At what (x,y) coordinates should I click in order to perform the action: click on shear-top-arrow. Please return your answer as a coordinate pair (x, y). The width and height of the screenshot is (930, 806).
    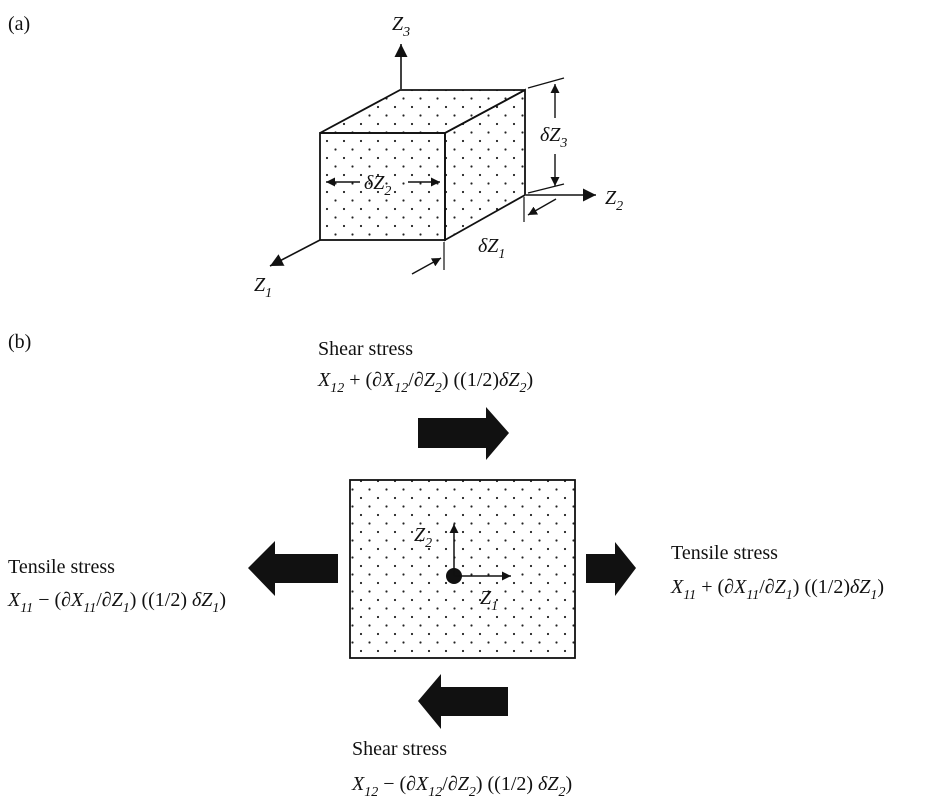
    Looking at the image, I should click on (463, 433).